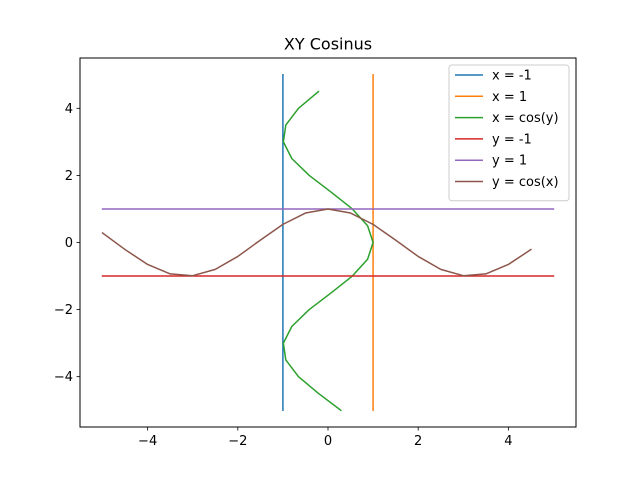  Describe the element at coordinates (509, 161) in the screenshot. I see `legend-label-y-1: y = 1` at that location.